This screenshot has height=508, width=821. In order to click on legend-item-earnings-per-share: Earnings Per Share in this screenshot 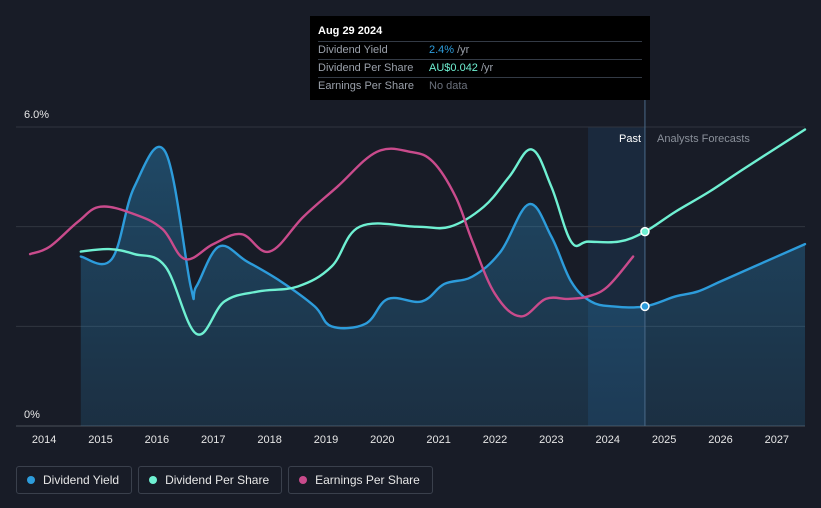, I will do `click(360, 480)`.